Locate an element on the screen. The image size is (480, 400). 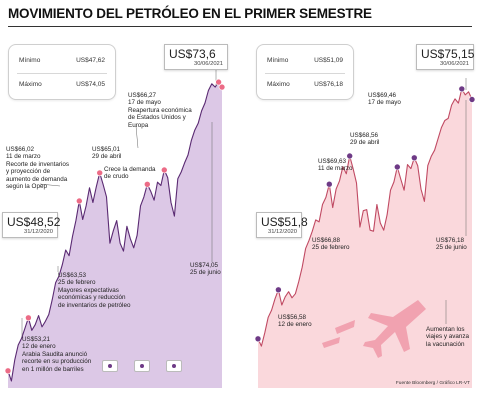
left-start-callout: US$48,52 31/12/2020 is located at coordinates (31, 225).